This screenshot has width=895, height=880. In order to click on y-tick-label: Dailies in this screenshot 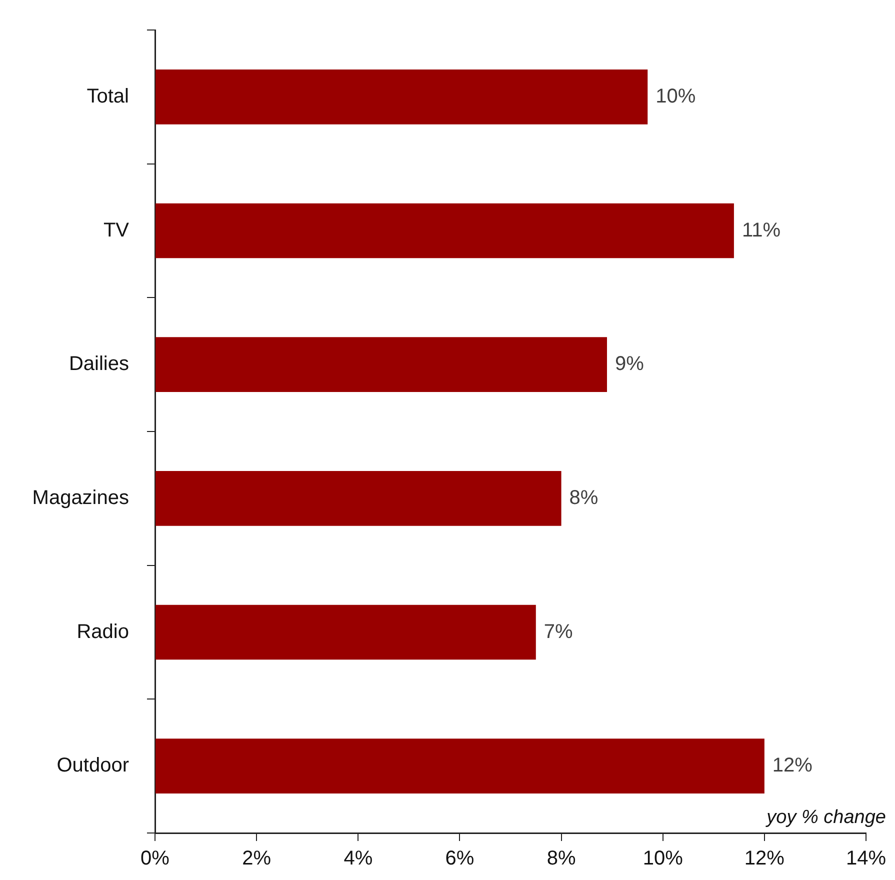, I will do `click(98, 364)`.